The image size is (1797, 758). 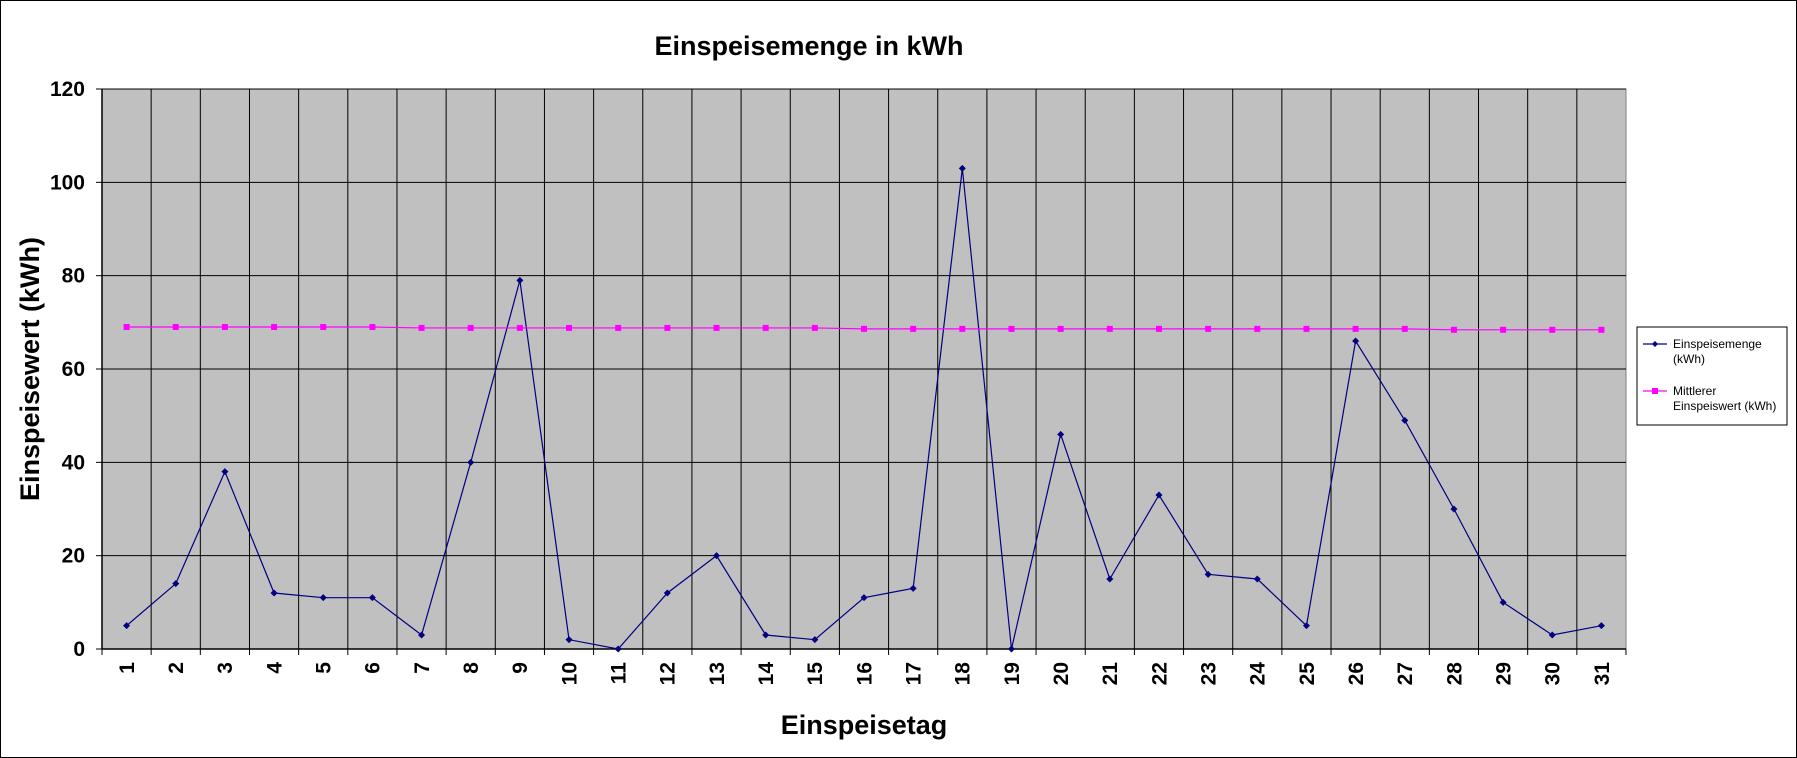 What do you see at coordinates (520, 668) in the screenshot?
I see `x-tick-label: 9` at bounding box center [520, 668].